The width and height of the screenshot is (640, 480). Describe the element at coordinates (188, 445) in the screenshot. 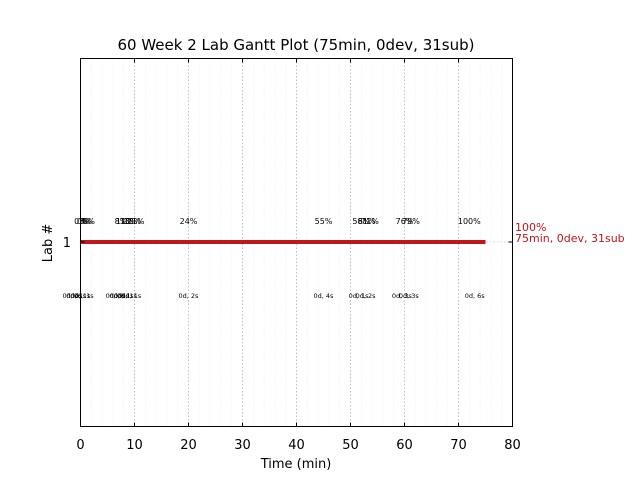

I see `x-tick-label: 20` at that location.